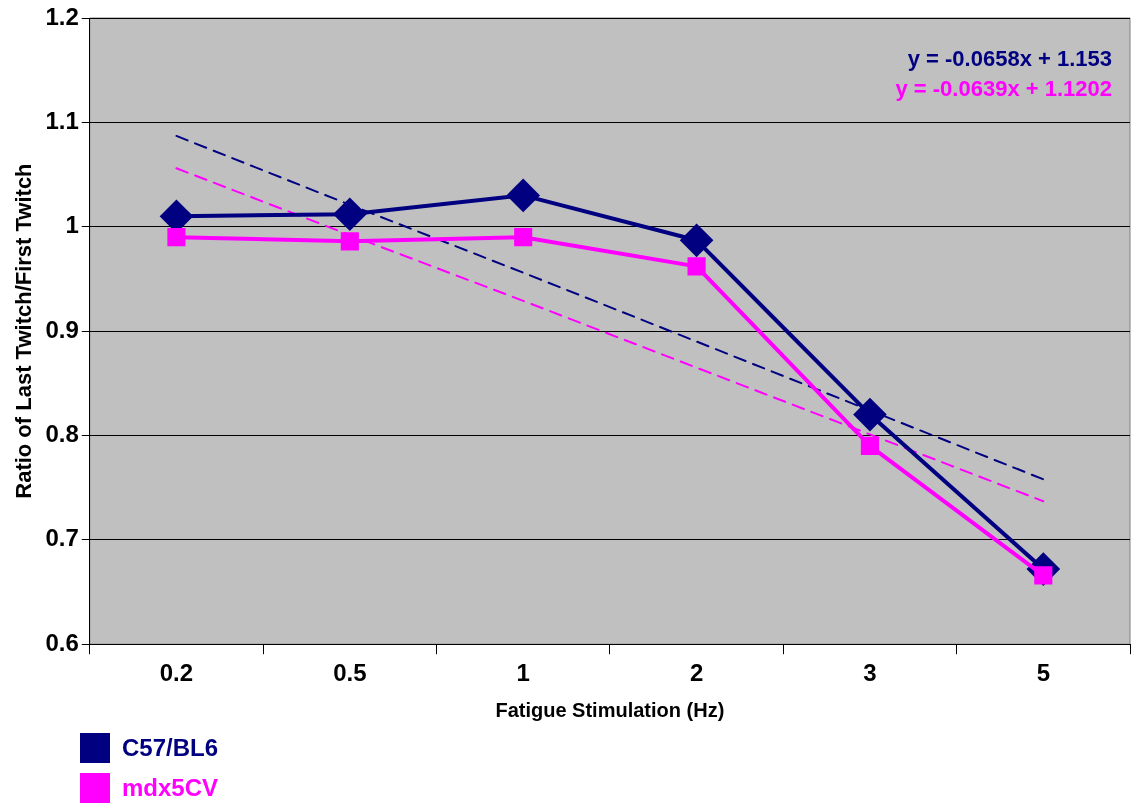 This screenshot has width=1148, height=812. I want to click on annotation: y = -0.0658x + 1.153, so click(1009, 59).